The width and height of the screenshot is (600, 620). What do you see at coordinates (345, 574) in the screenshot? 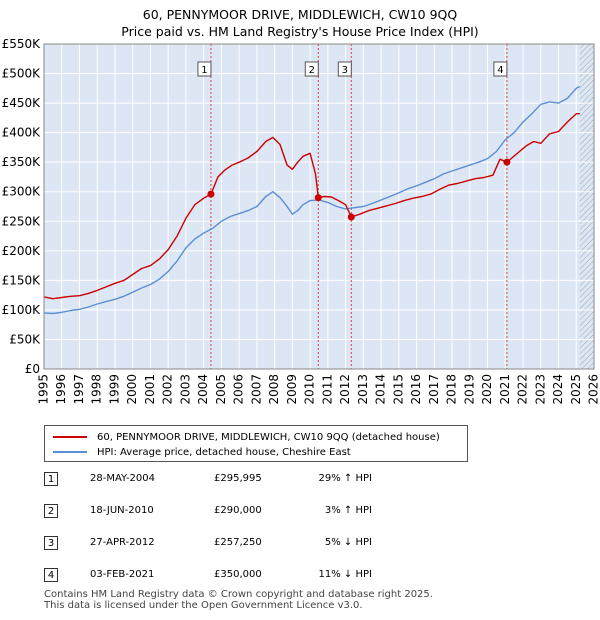
I see `sale-hpi-diff: 11% ↓ HPI` at bounding box center [345, 574].